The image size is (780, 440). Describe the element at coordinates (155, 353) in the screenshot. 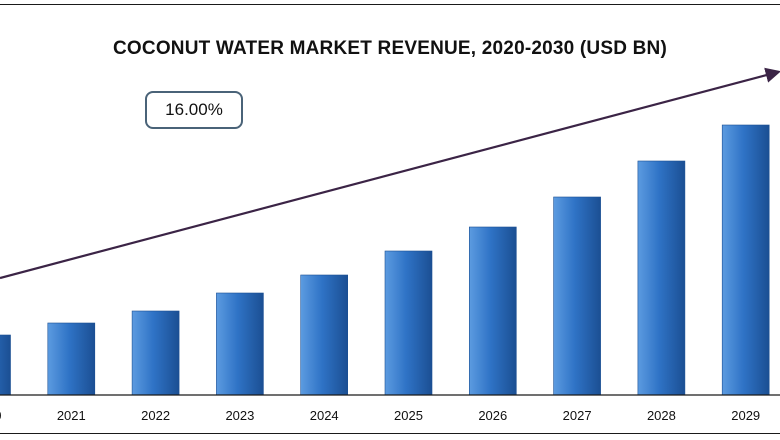

I see `bar-2022` at that location.